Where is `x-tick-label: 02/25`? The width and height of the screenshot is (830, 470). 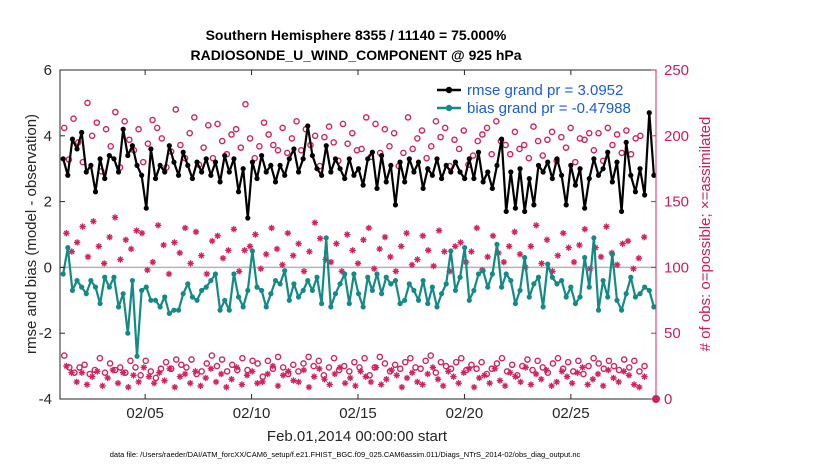
x-tick-label: 02/25 is located at coordinates (571, 413).